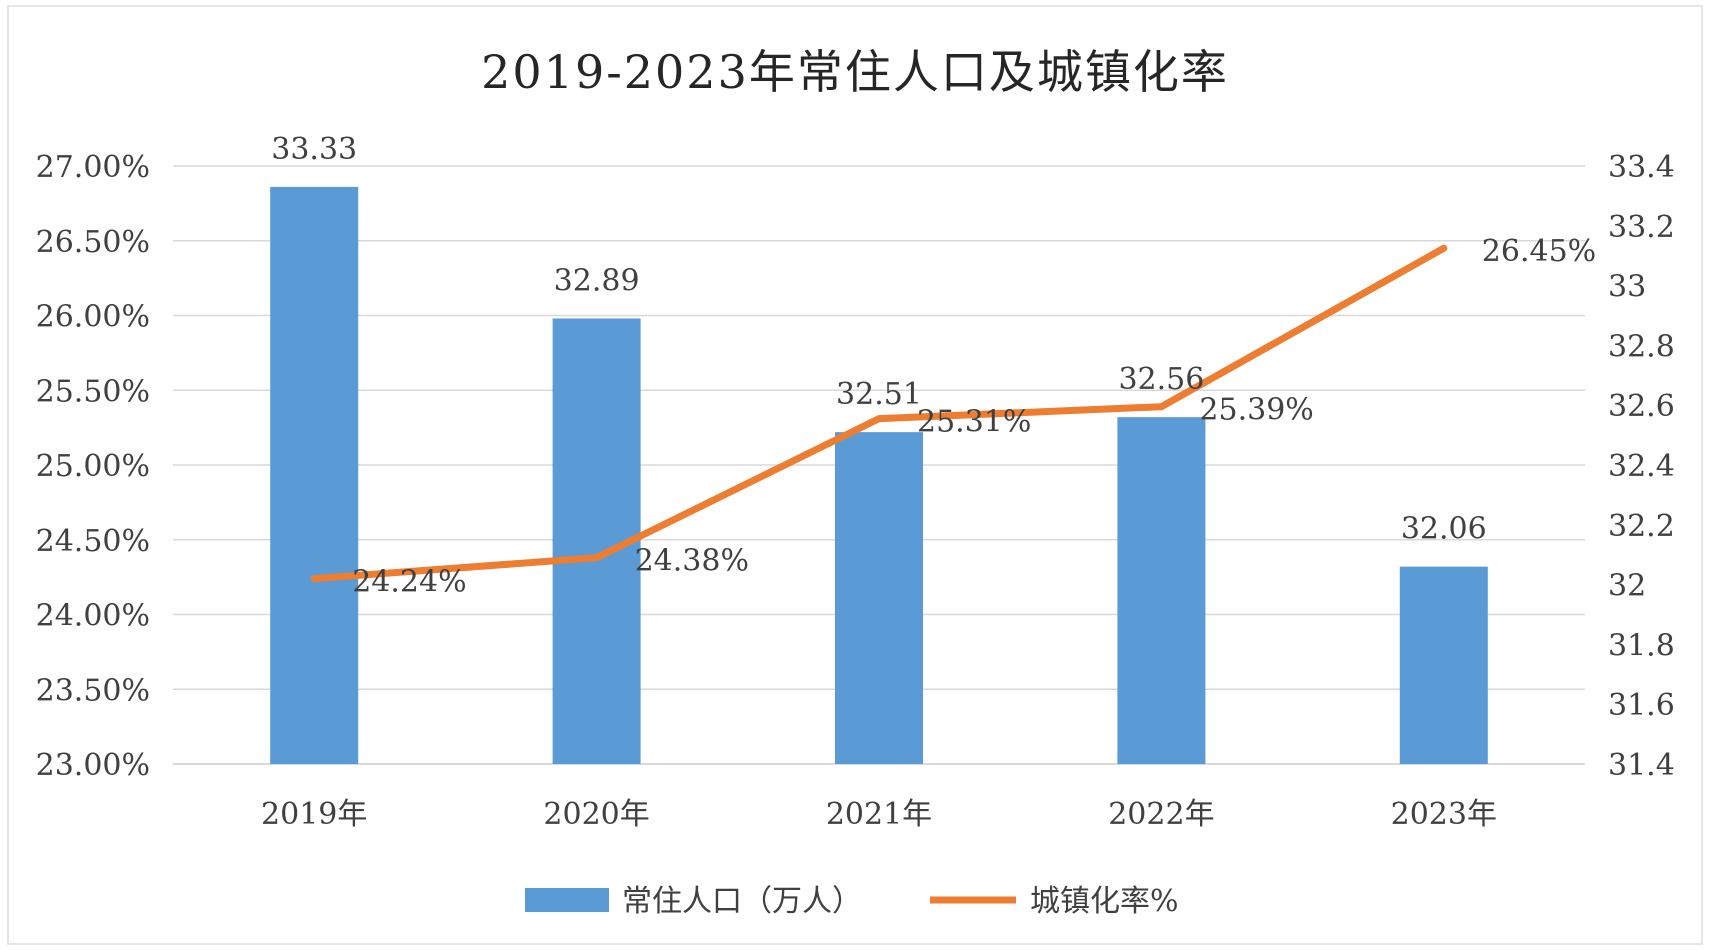  I want to click on category-axis-labels: 2019年 2020年 2021年 2022年 2023年, so click(879, 814).